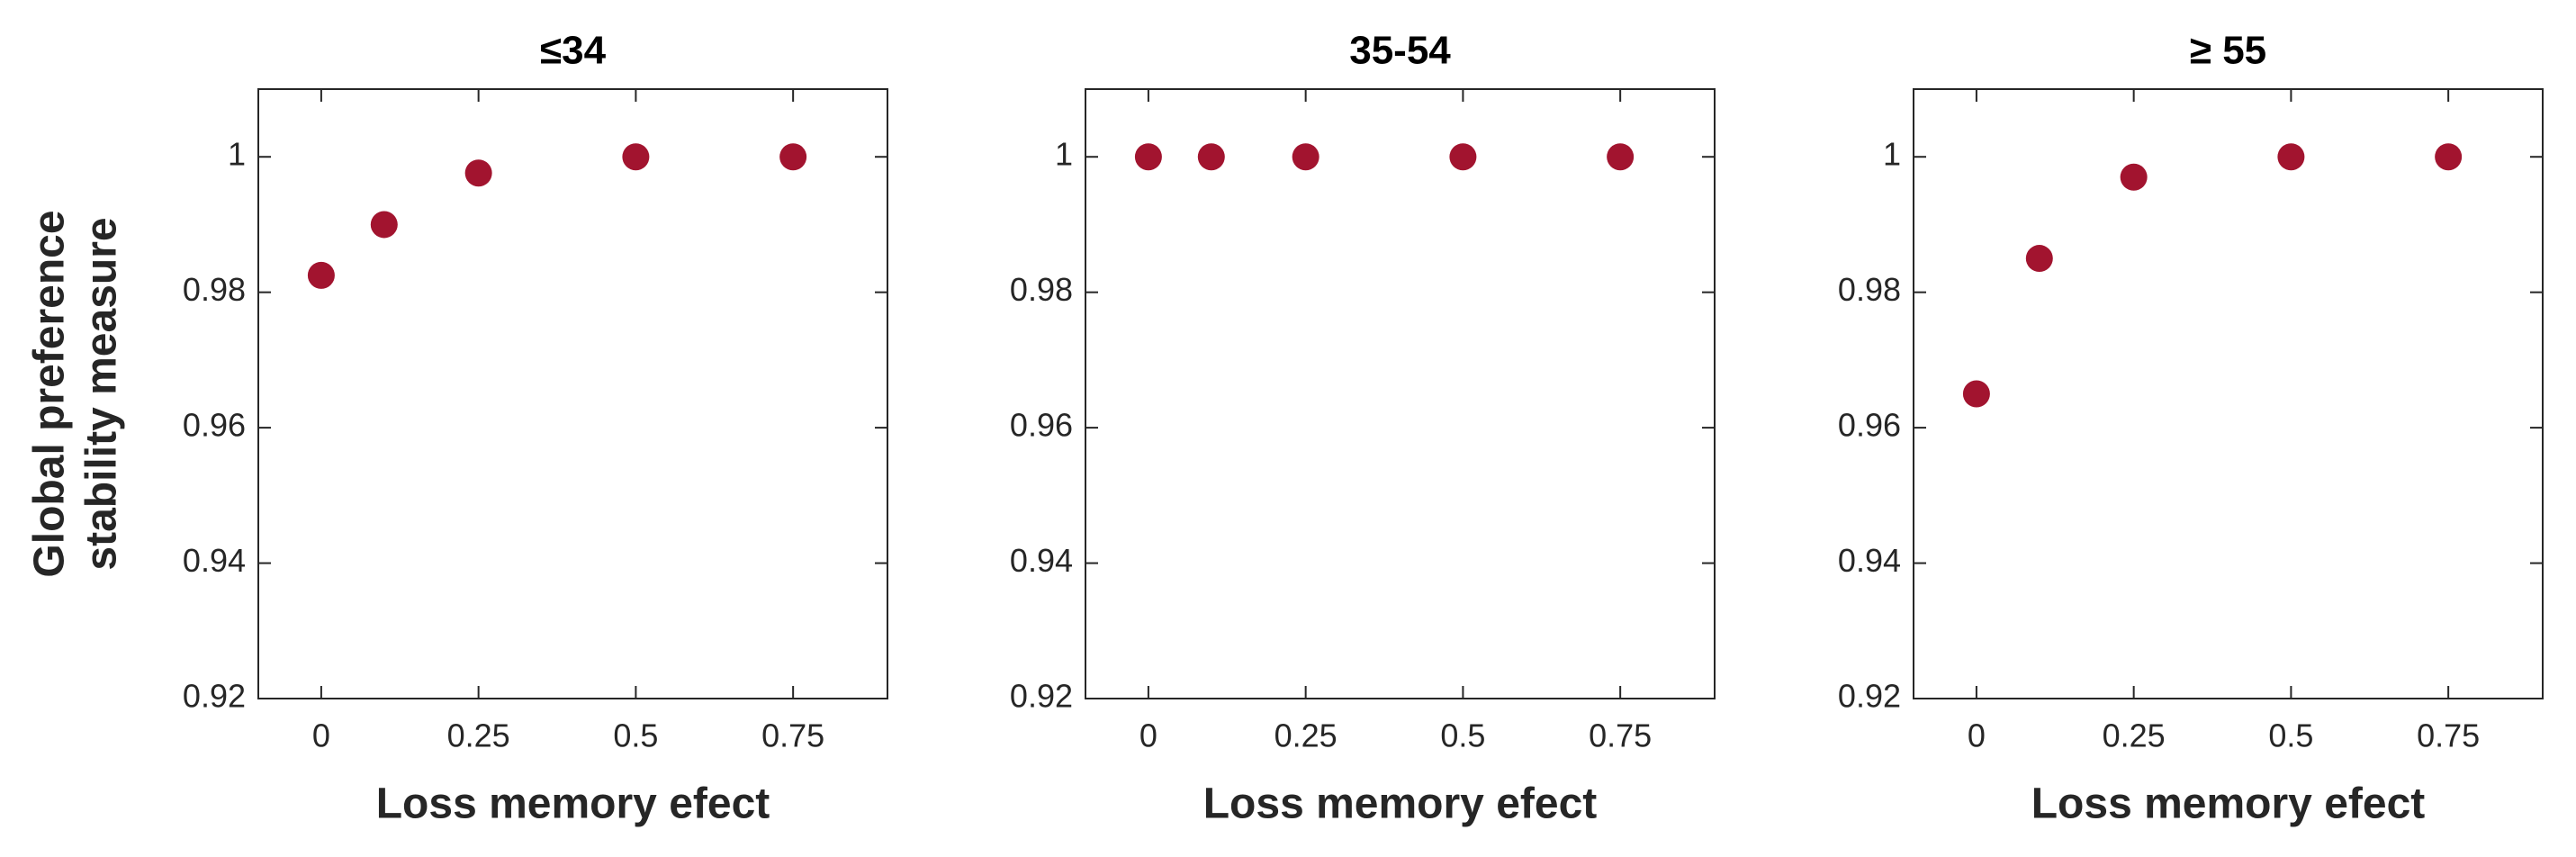 The width and height of the screenshot is (2576, 857). I want to click on chart-title: ≤34, so click(573, 51).